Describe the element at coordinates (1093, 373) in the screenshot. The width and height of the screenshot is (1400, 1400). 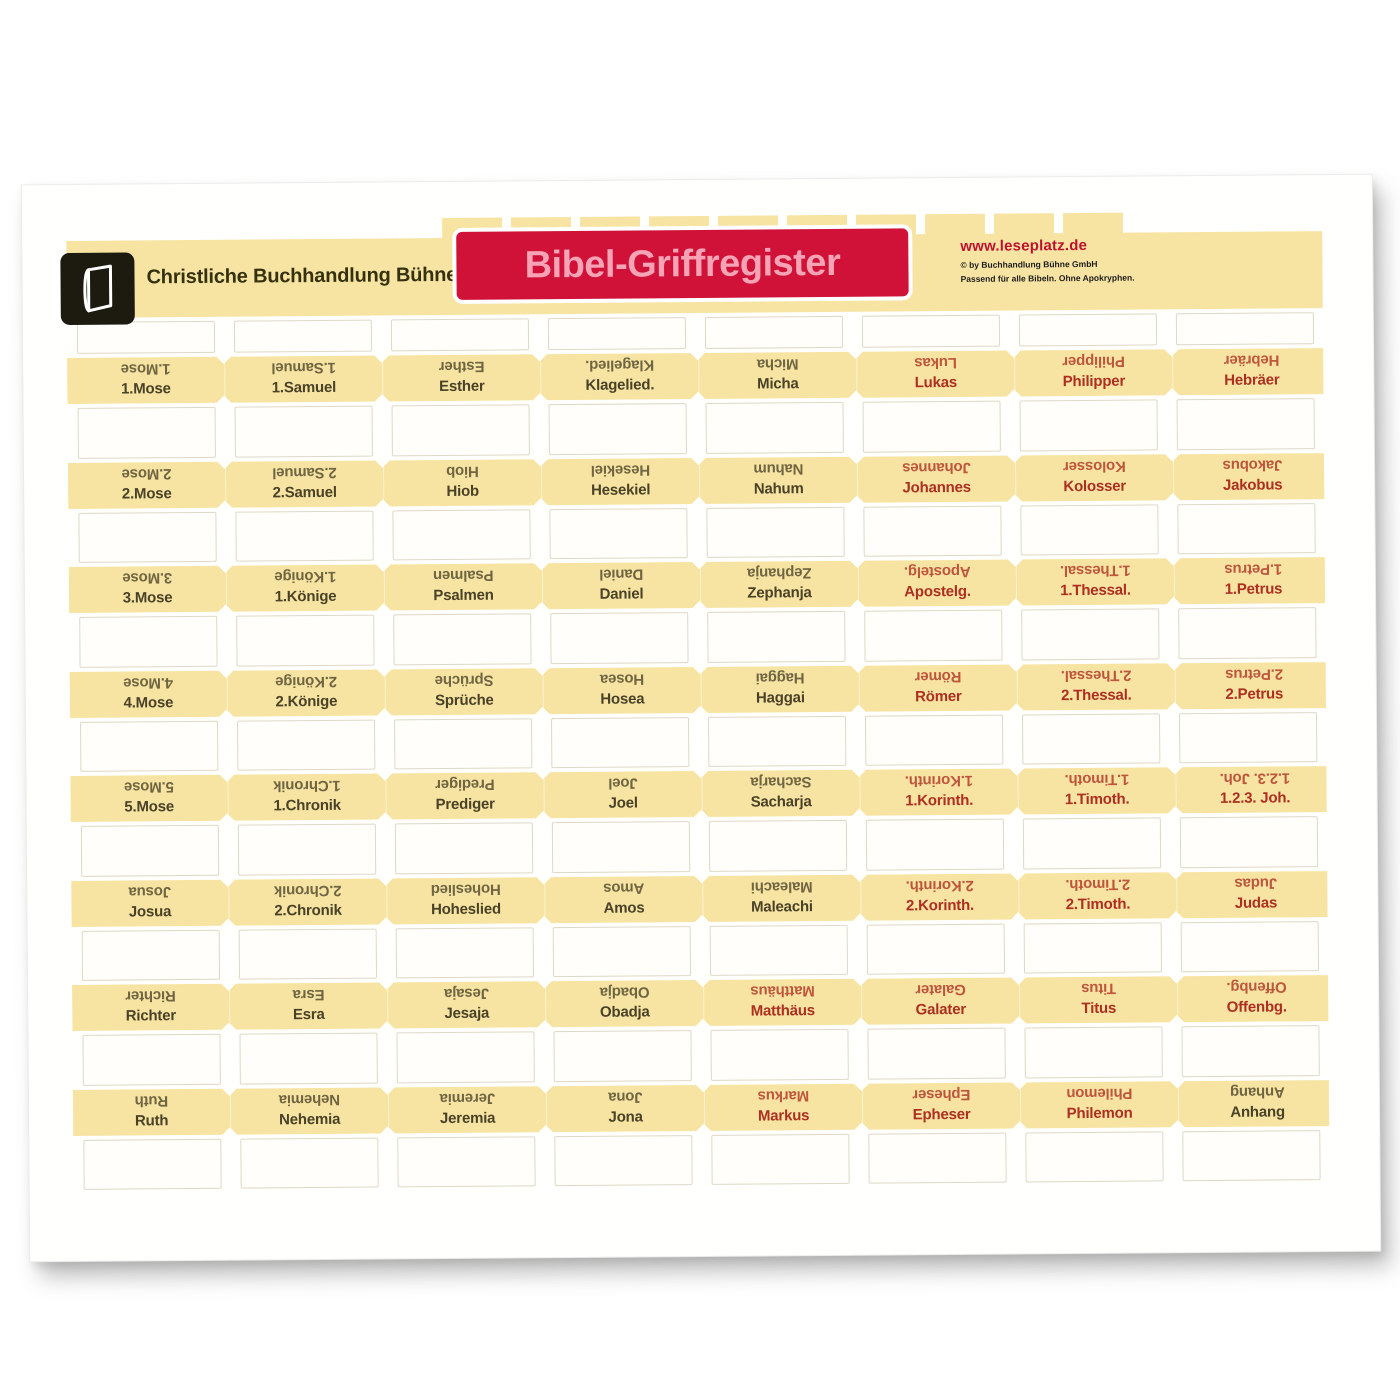
I see `bible-tab: Philipper Philipper` at that location.